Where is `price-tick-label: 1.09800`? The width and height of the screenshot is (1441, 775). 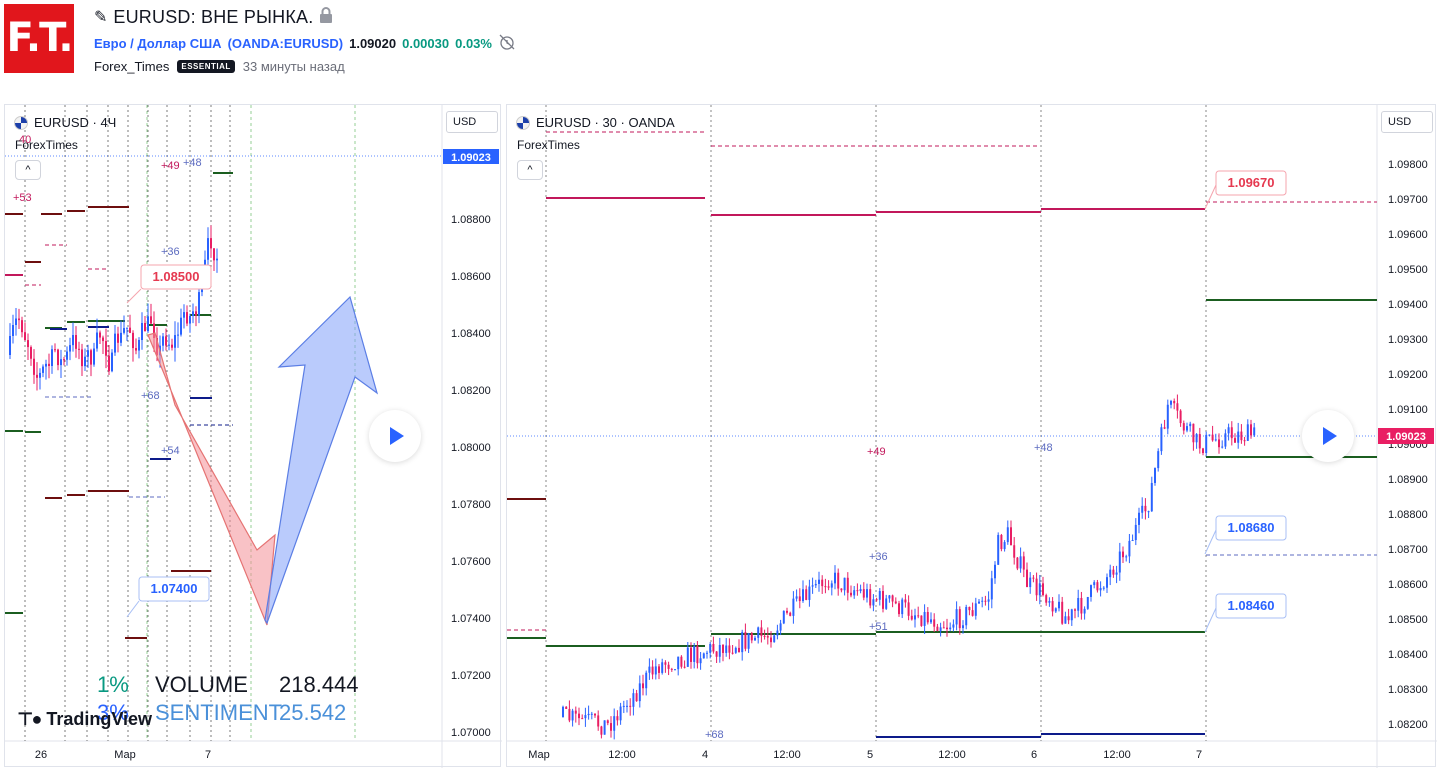 price-tick-label: 1.09800 is located at coordinates (1408, 165).